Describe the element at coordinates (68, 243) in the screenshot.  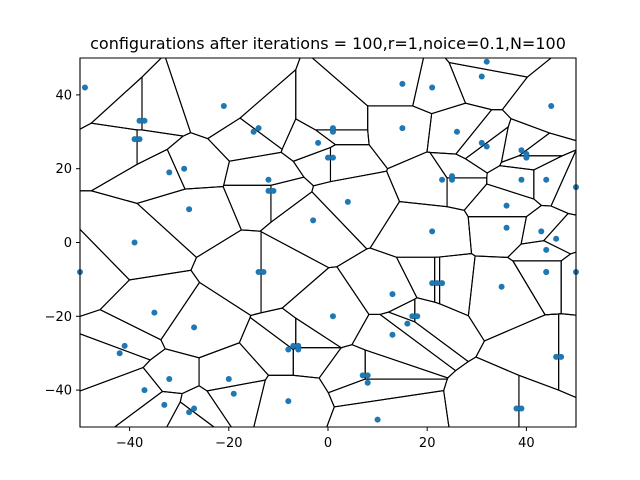
I see `y-tick-label: 0` at that location.